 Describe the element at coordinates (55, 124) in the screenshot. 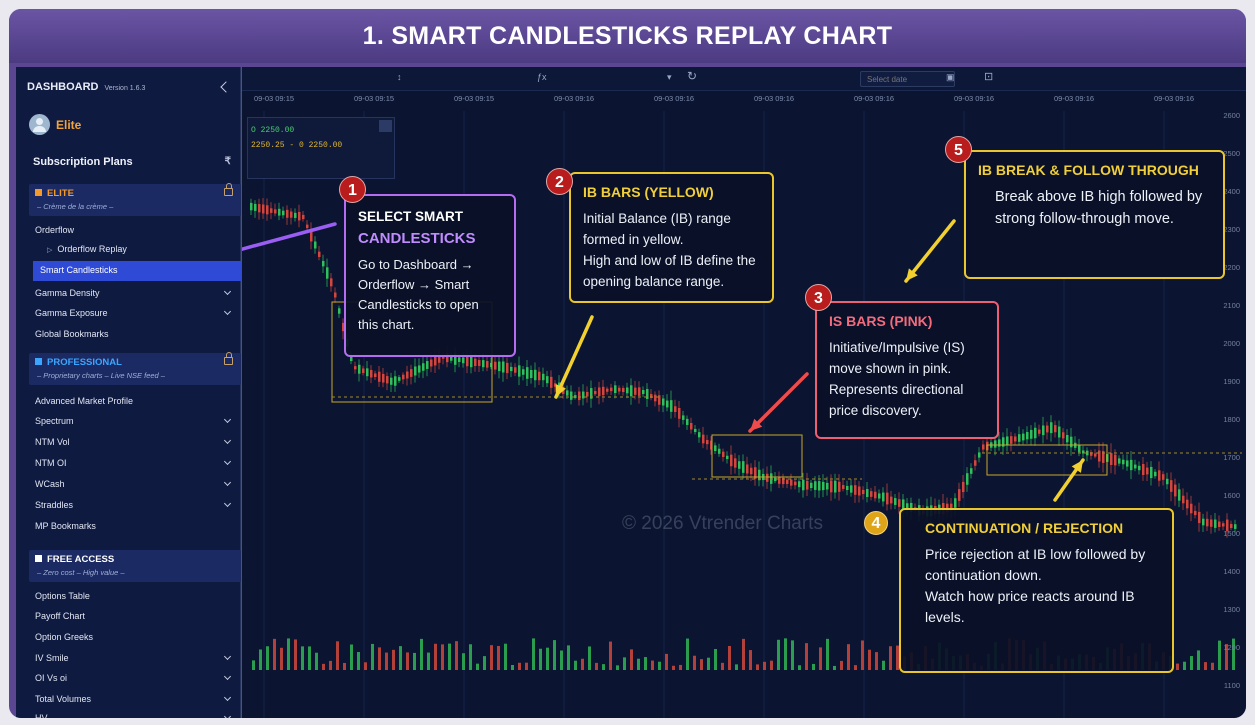

I see `user-row: Elite` at that location.